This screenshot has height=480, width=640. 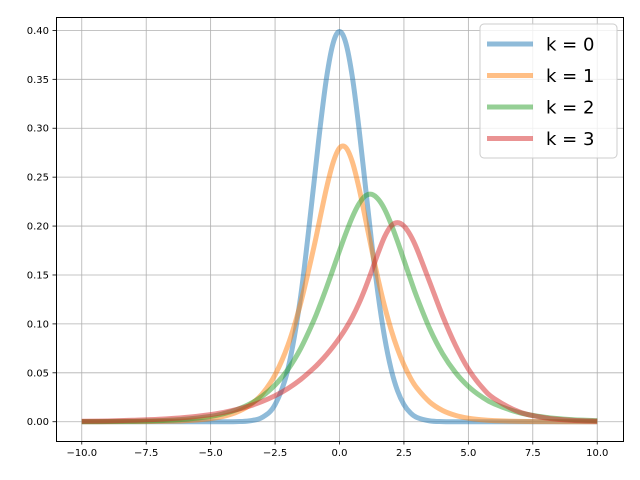 I want to click on legend-box, so click(x=548, y=91).